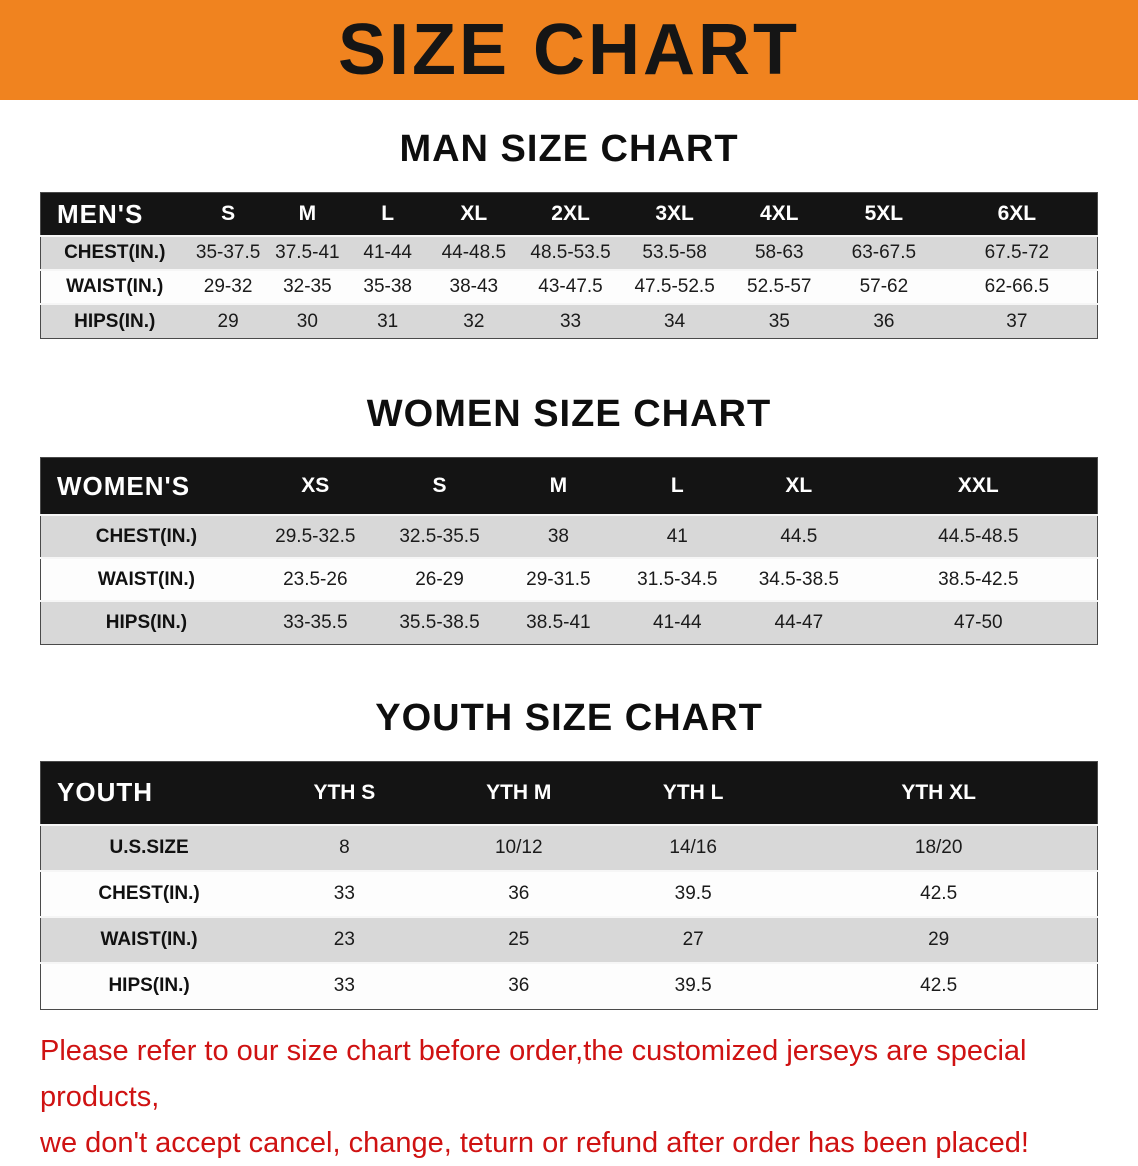 The image size is (1138, 1166). Describe the element at coordinates (146, 486) in the screenshot. I see `table-title-cell: WOMEN'S` at that location.